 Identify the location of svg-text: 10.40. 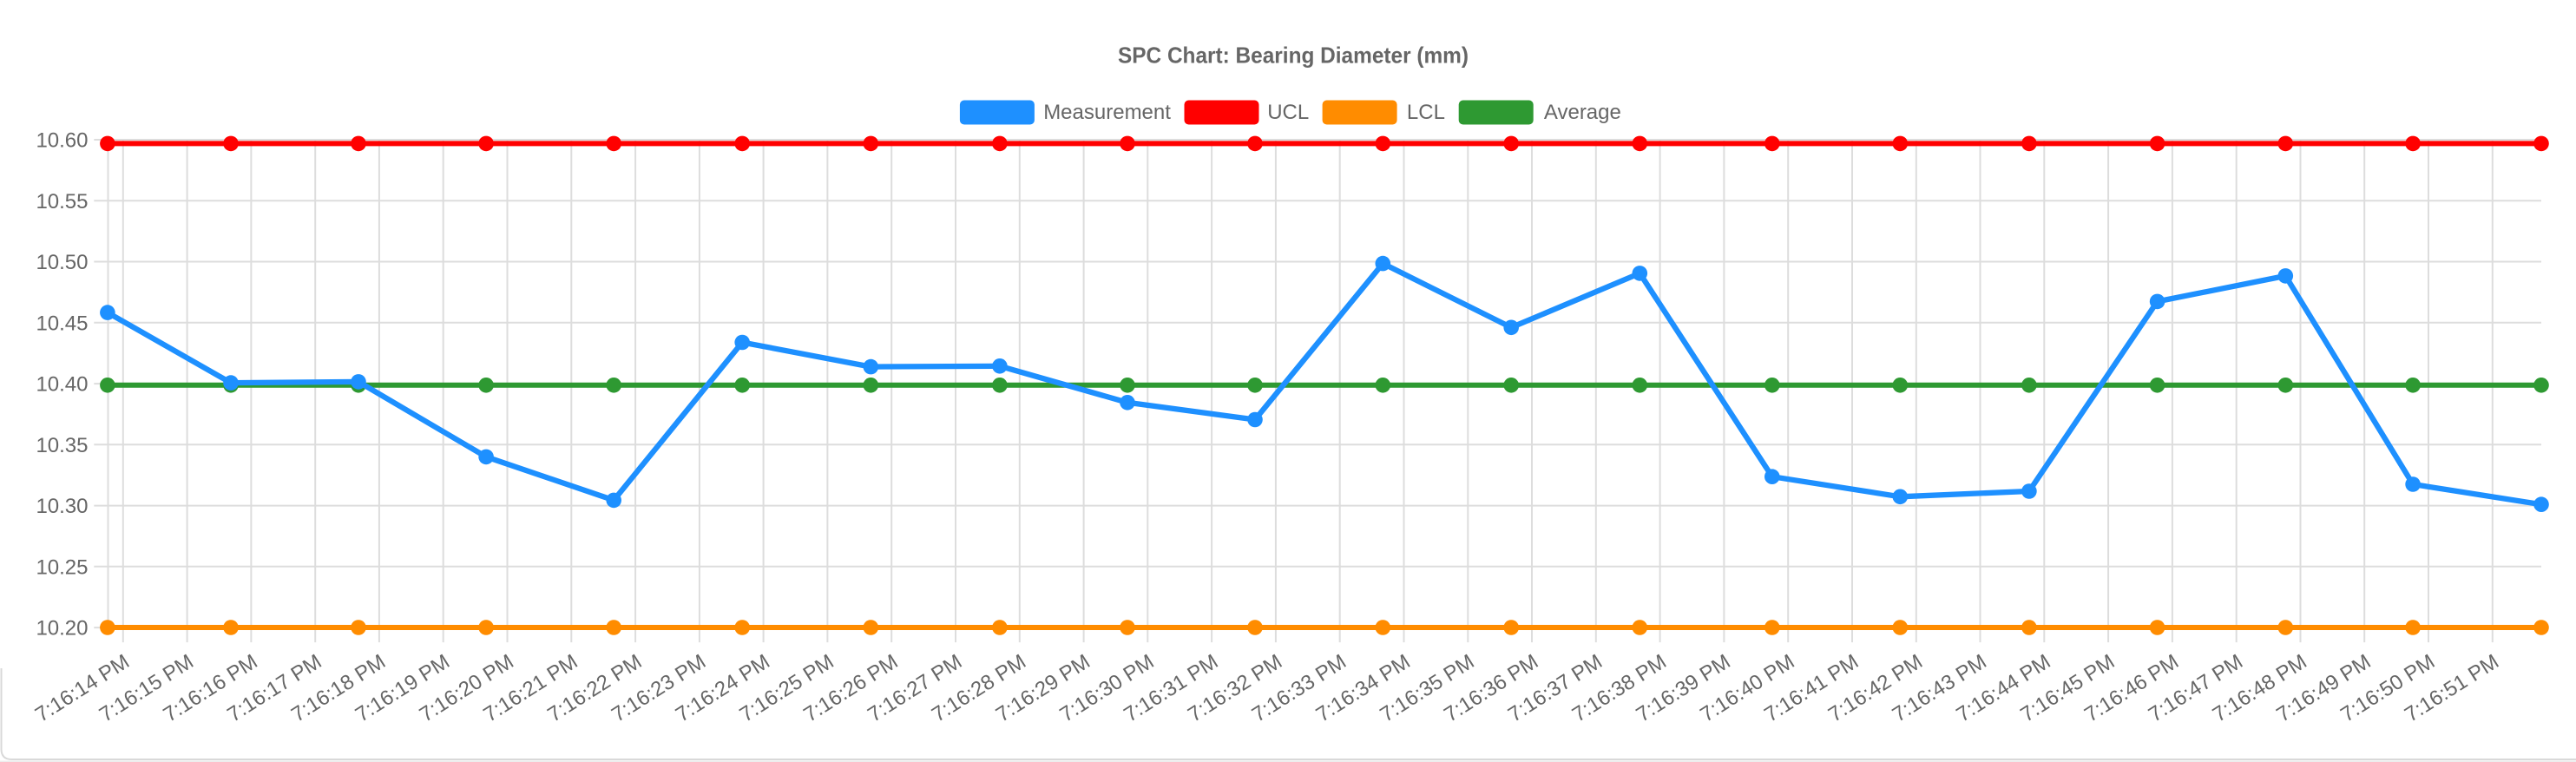
(62, 385).